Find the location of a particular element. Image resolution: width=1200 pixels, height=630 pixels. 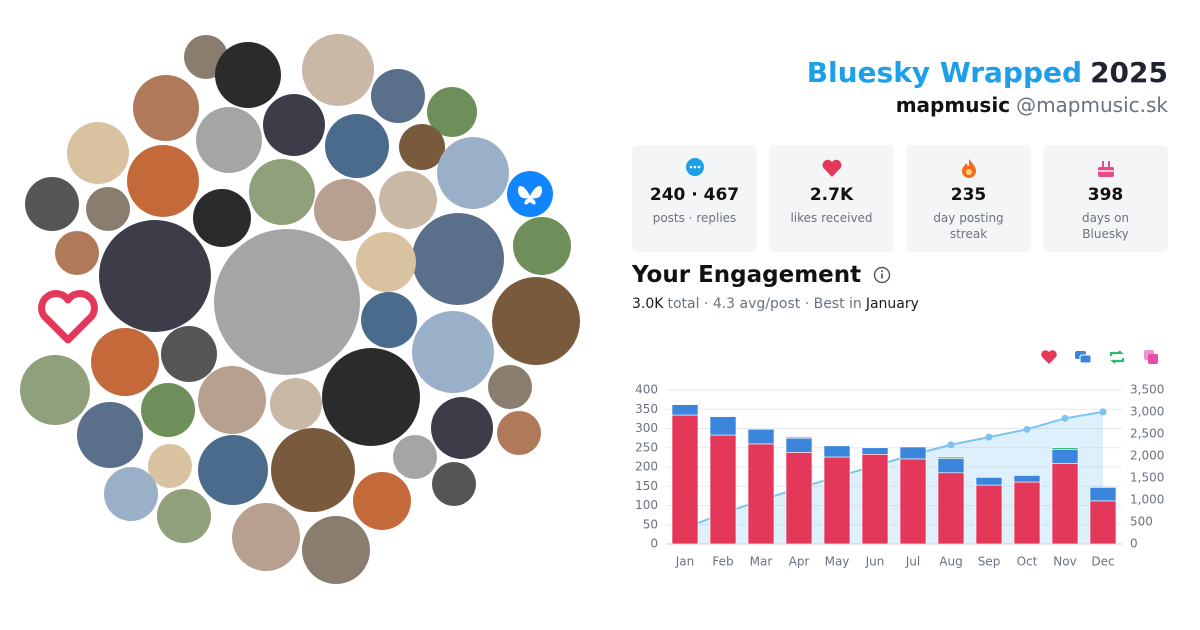

brand: Bluesky Wrapped is located at coordinates (944, 72).